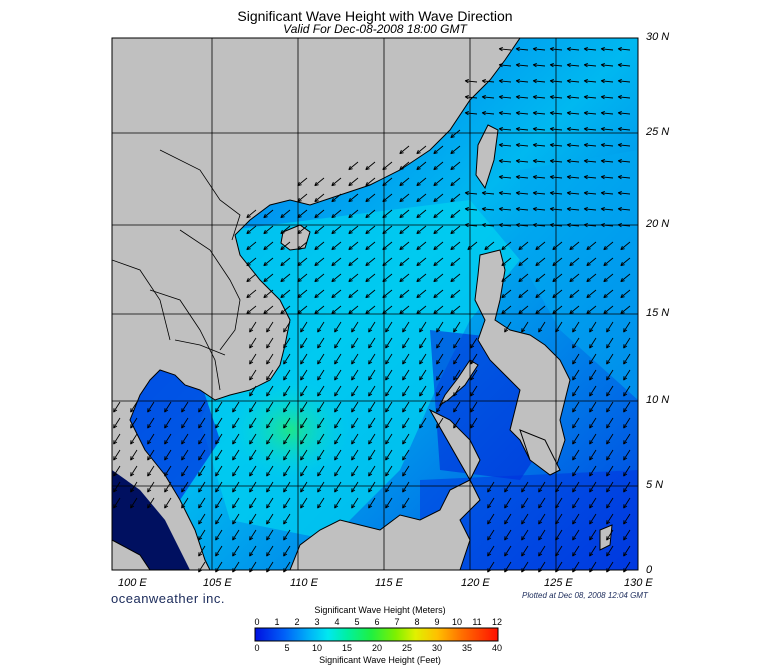 This screenshot has width=775, height=665. Describe the element at coordinates (585, 595) in the screenshot. I see `plotted-timestamp: Plotted at Dec 08, 2008 12:04 GMT` at that location.